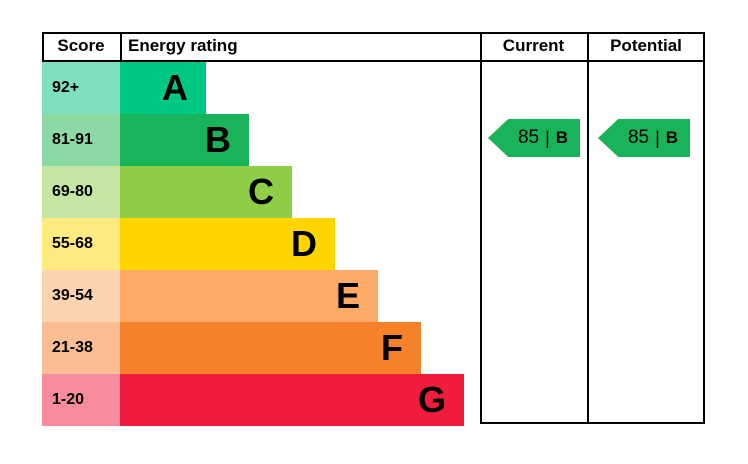  Describe the element at coordinates (528, 137) in the screenshot. I see `current-rating-value: 85` at that location.